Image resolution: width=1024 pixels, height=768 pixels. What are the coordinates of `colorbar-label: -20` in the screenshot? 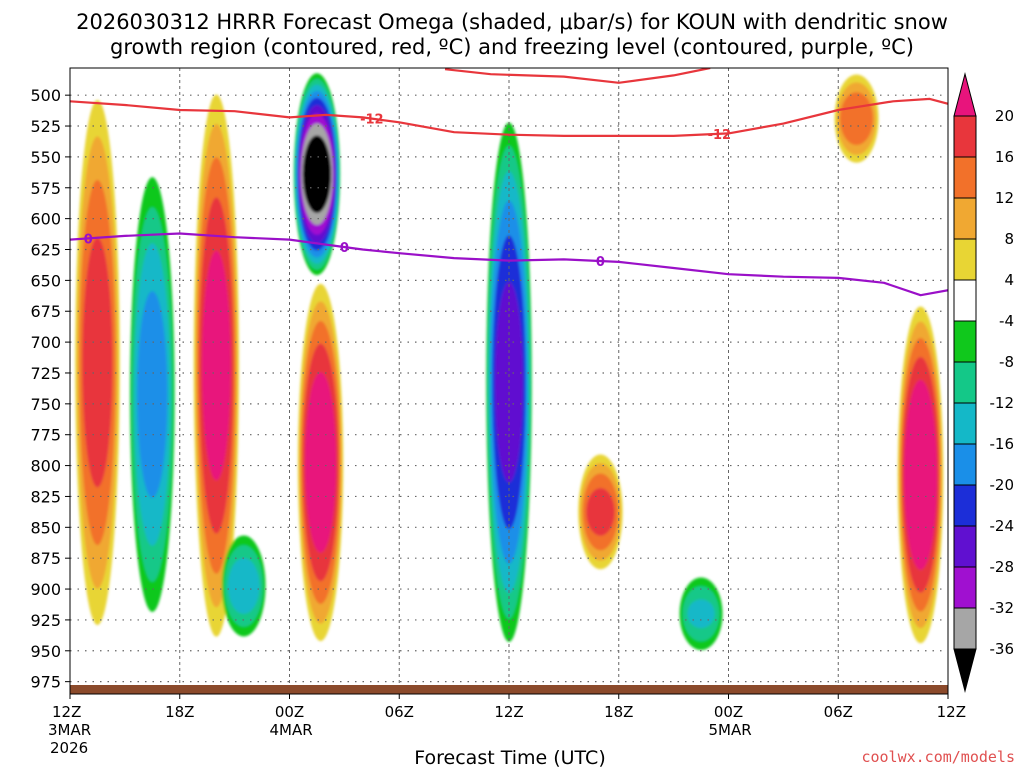 It's located at (1002, 485).